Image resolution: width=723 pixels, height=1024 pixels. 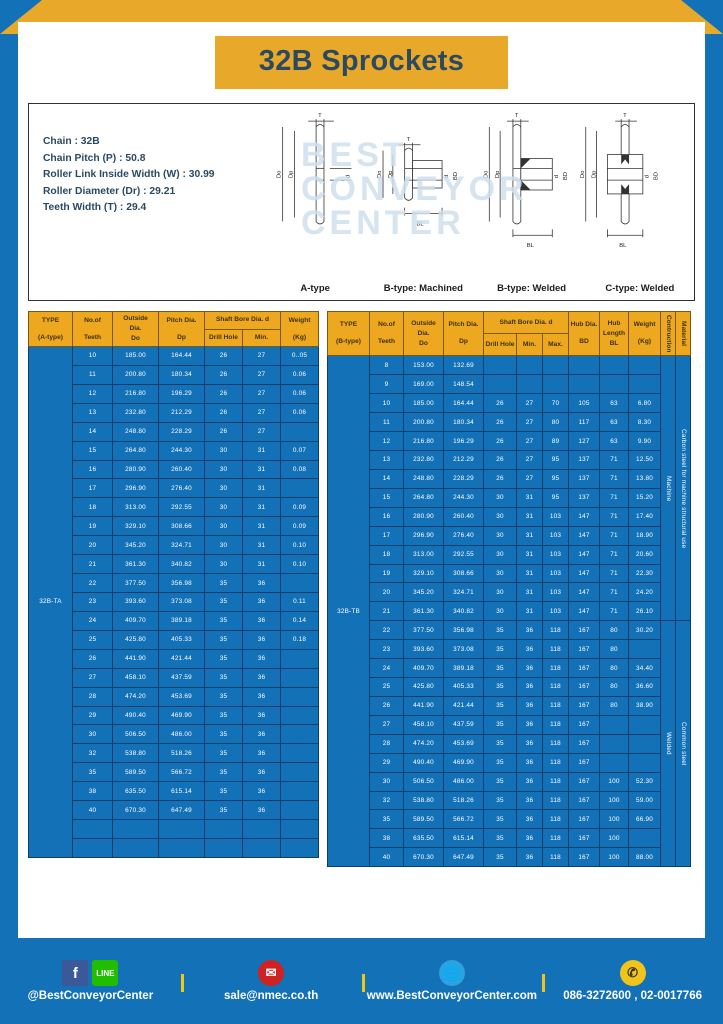 What do you see at coordinates (423, 743) in the screenshot?
I see `table-cell: 474.20` at bounding box center [423, 743].